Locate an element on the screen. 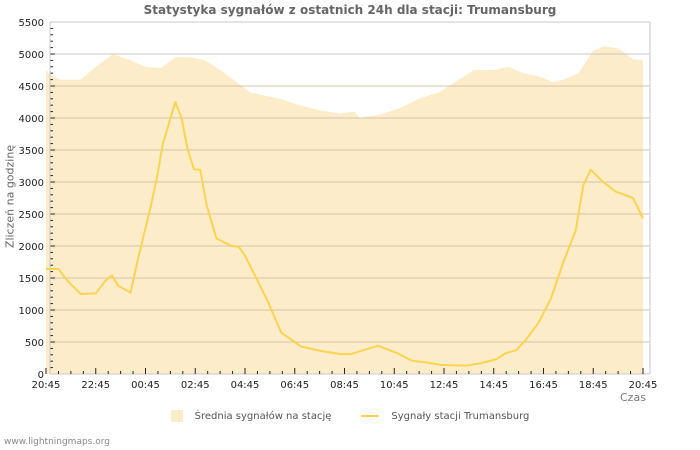 This screenshot has width=700, height=450. x-tick-label: 06:45 is located at coordinates (294, 385).